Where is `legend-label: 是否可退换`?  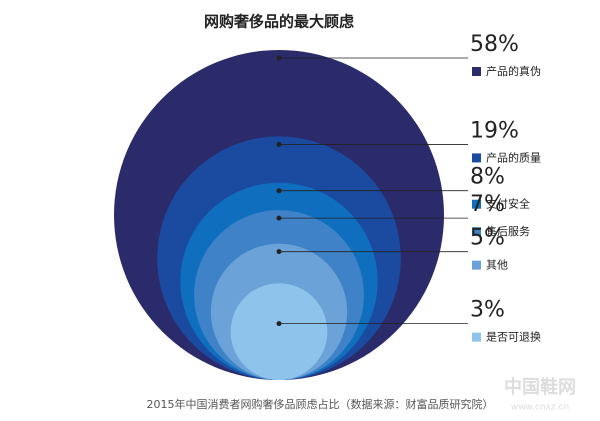
legend-label: 是否可退换 is located at coordinates (513, 337).